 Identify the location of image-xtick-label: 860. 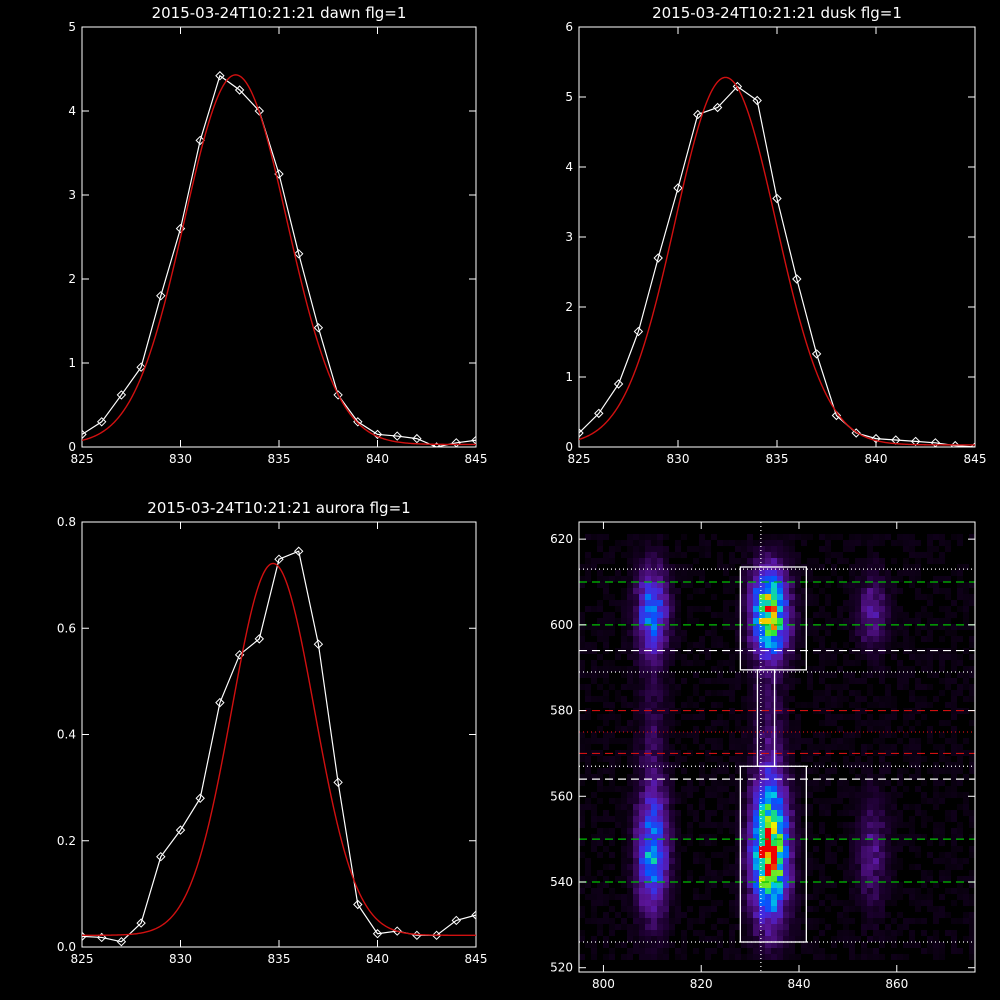
(896, 984).